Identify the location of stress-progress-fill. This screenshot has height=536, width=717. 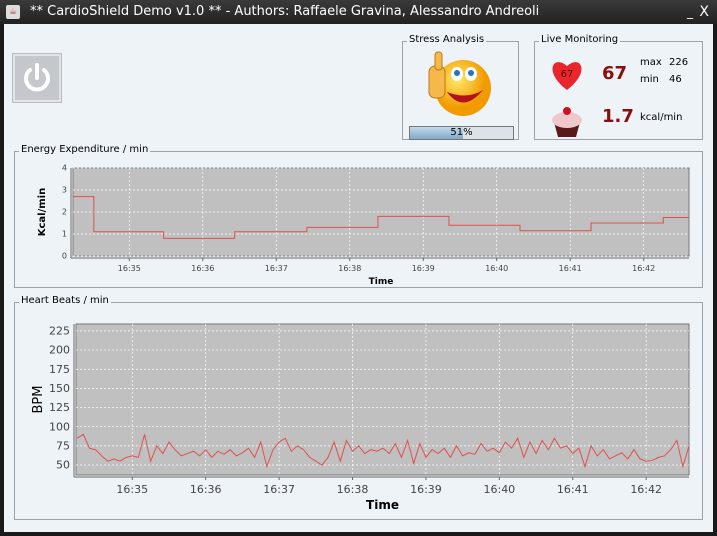
(436, 133).